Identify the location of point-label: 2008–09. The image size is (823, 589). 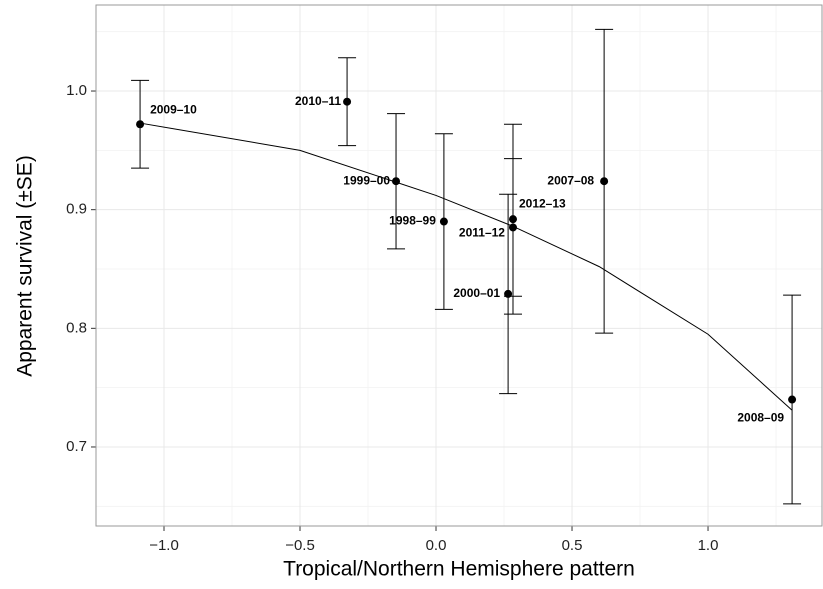
(760, 418).